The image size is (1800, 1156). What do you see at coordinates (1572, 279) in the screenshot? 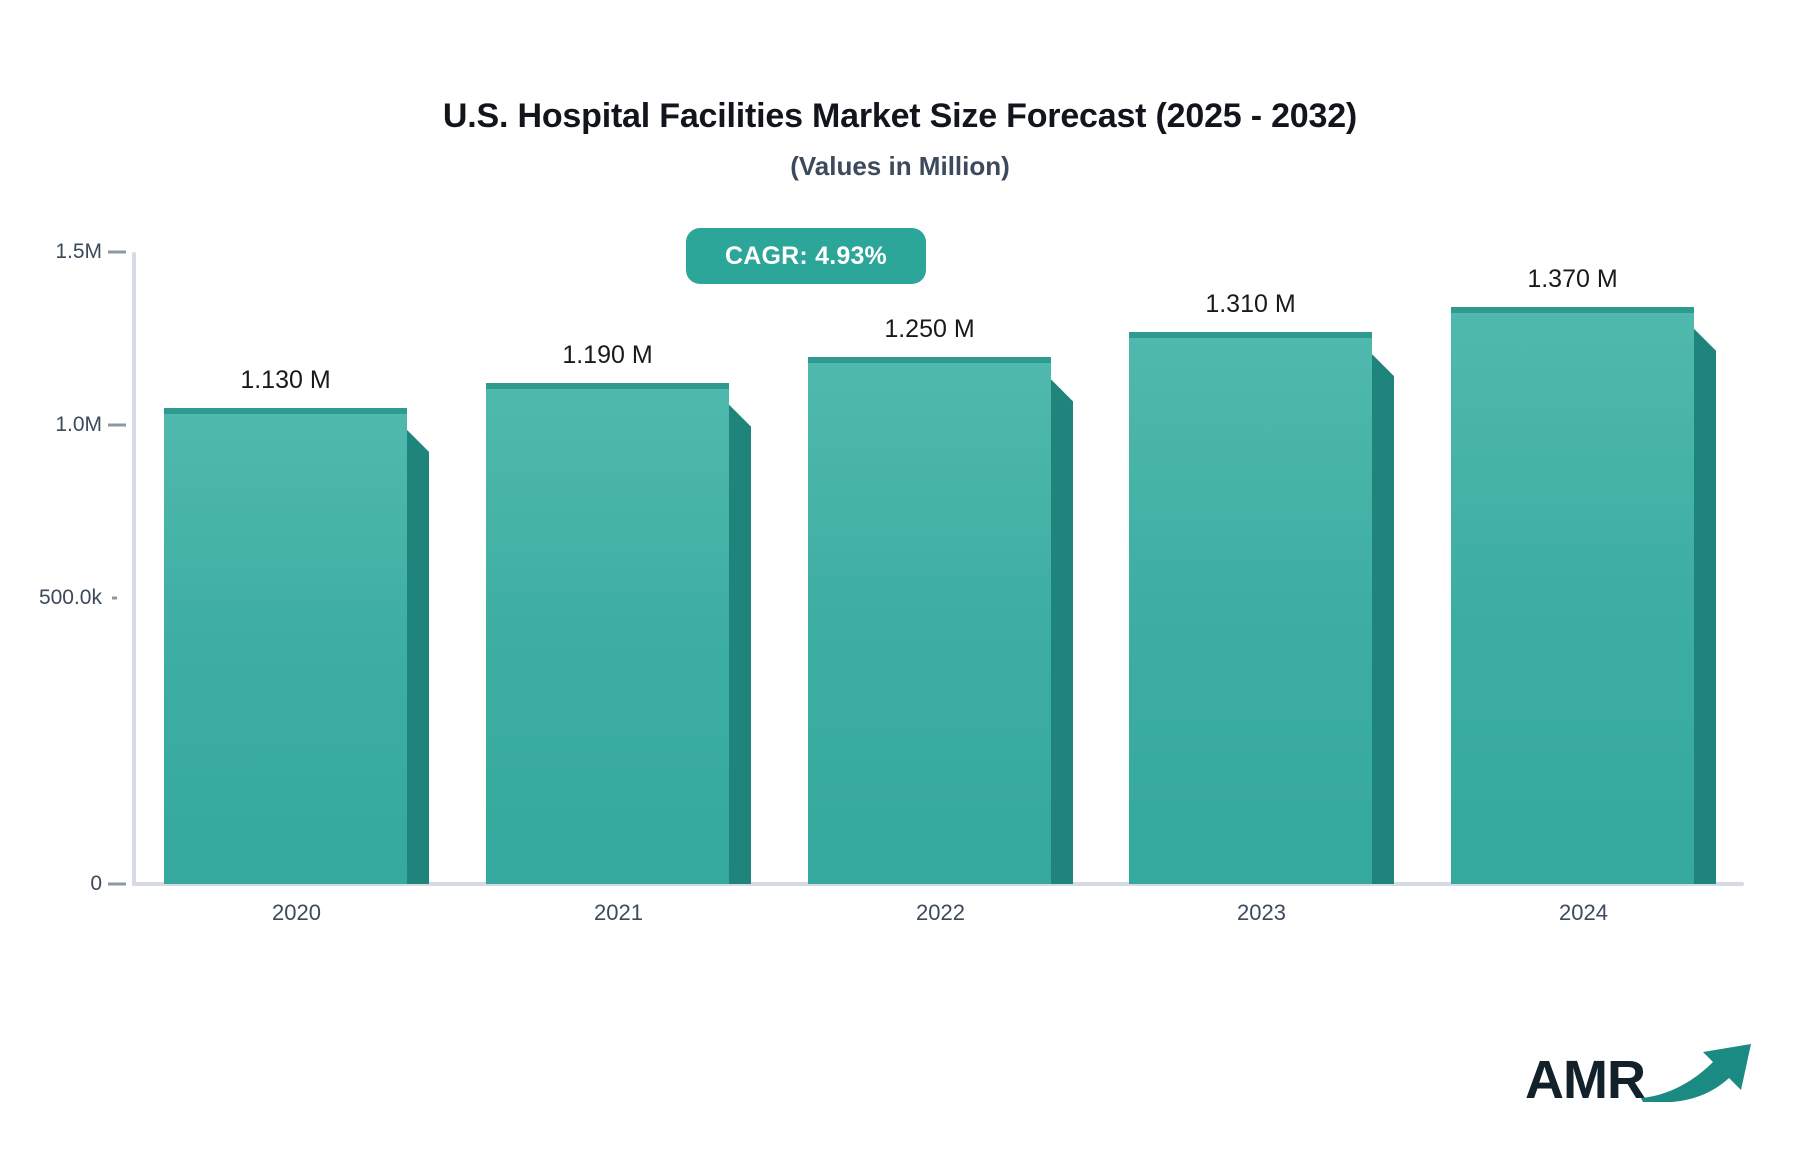
I see `bar-value-label: 1.370 M` at bounding box center [1572, 279].